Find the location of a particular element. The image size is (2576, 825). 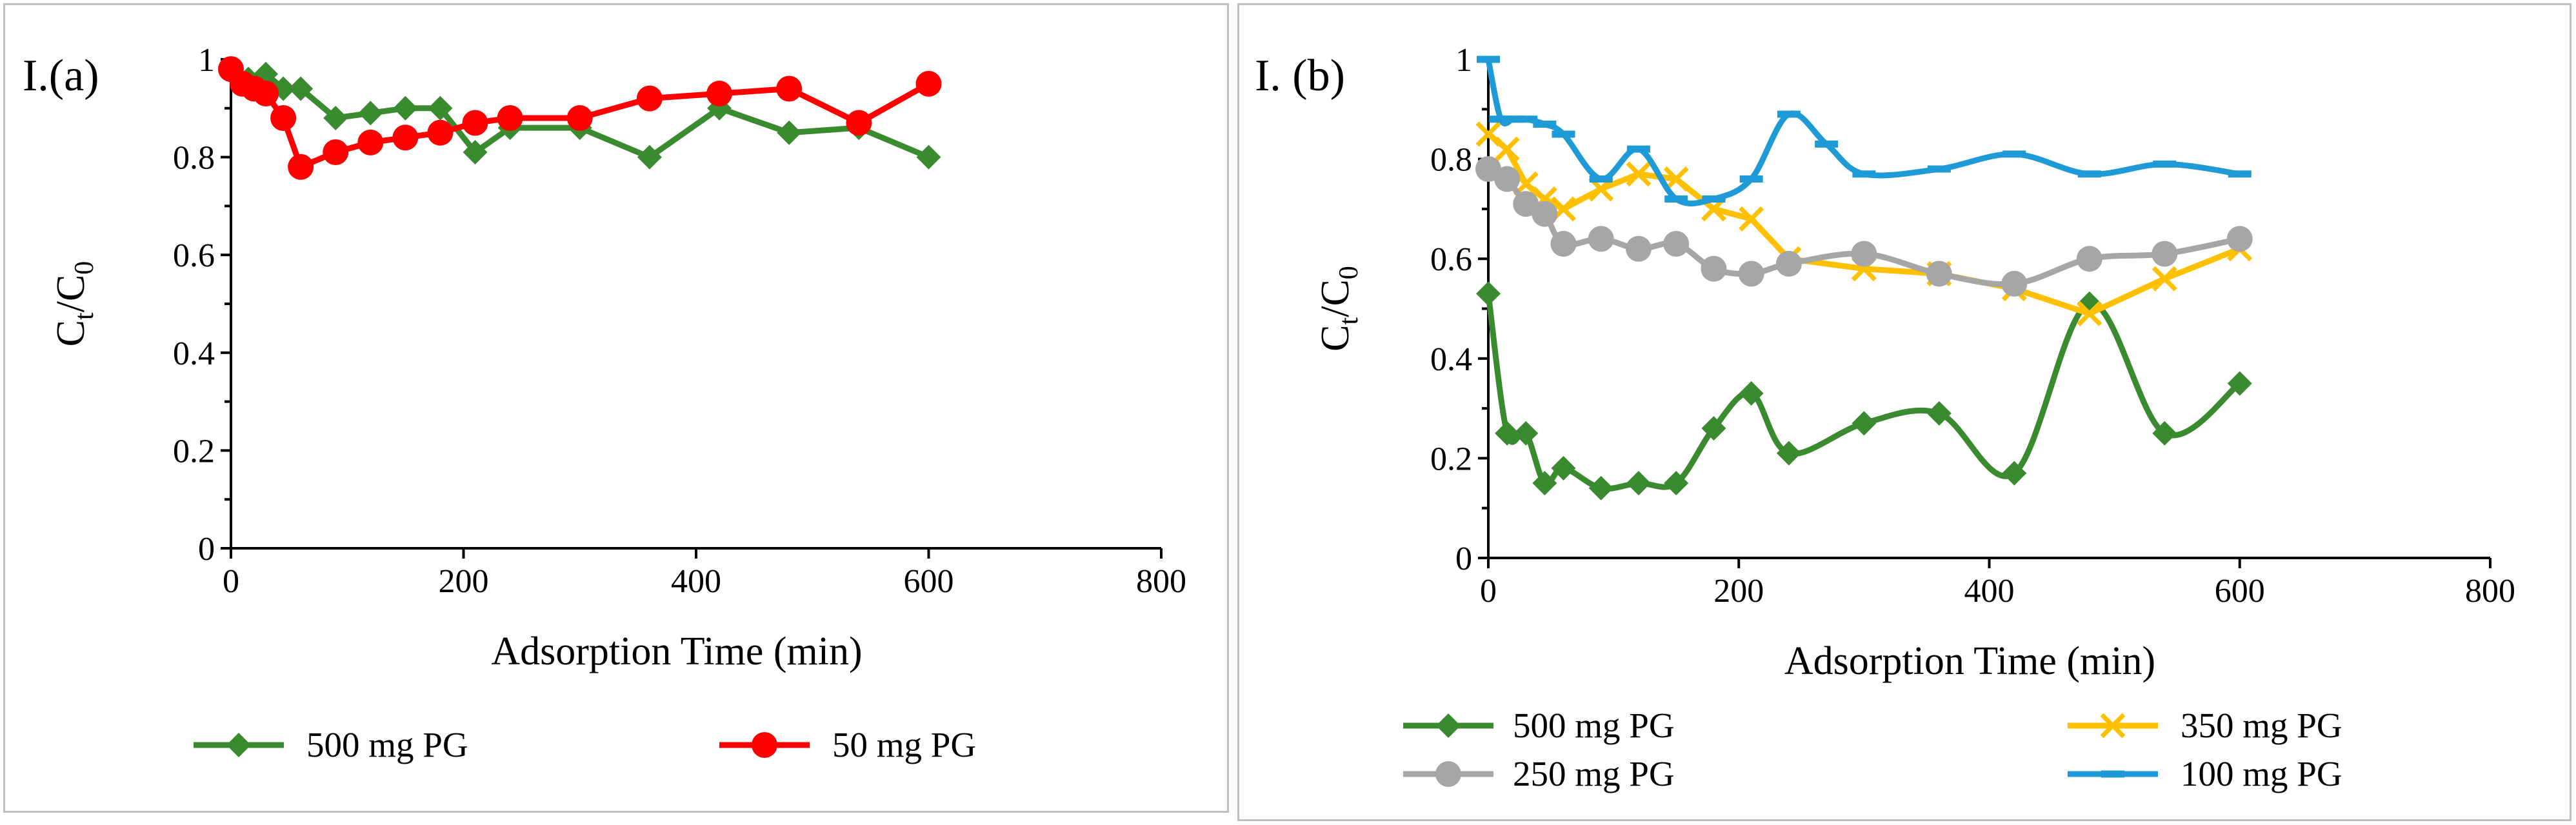

panel-b-y-title-sub-0: 0 is located at coordinates (1349, 272).